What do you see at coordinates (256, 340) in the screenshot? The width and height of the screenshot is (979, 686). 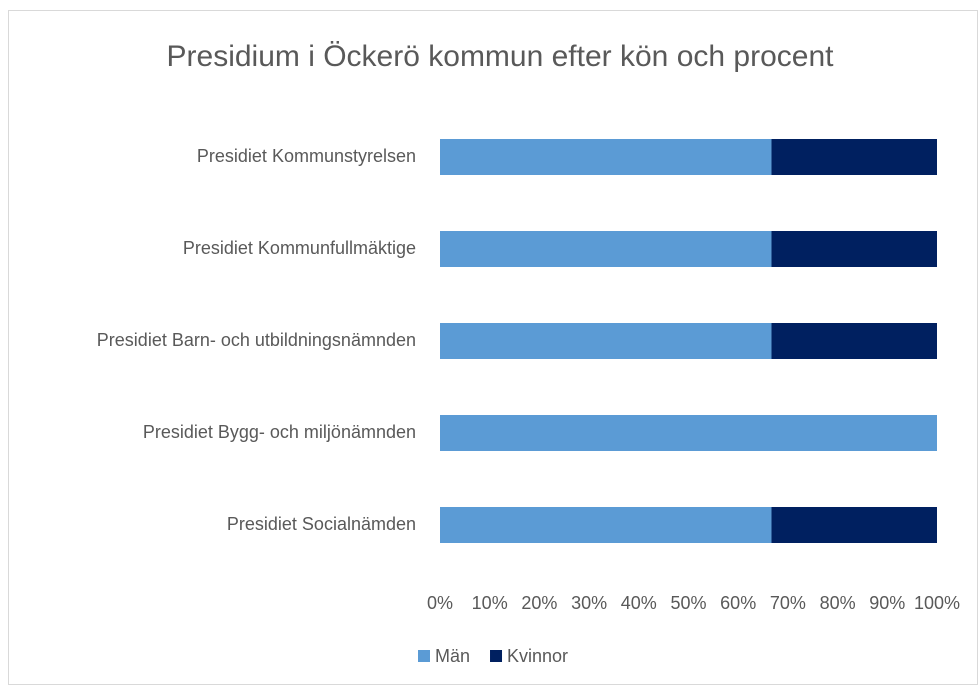 I see `y-tick-label: Presidiet Barn- och utbildningsnämnden` at bounding box center [256, 340].